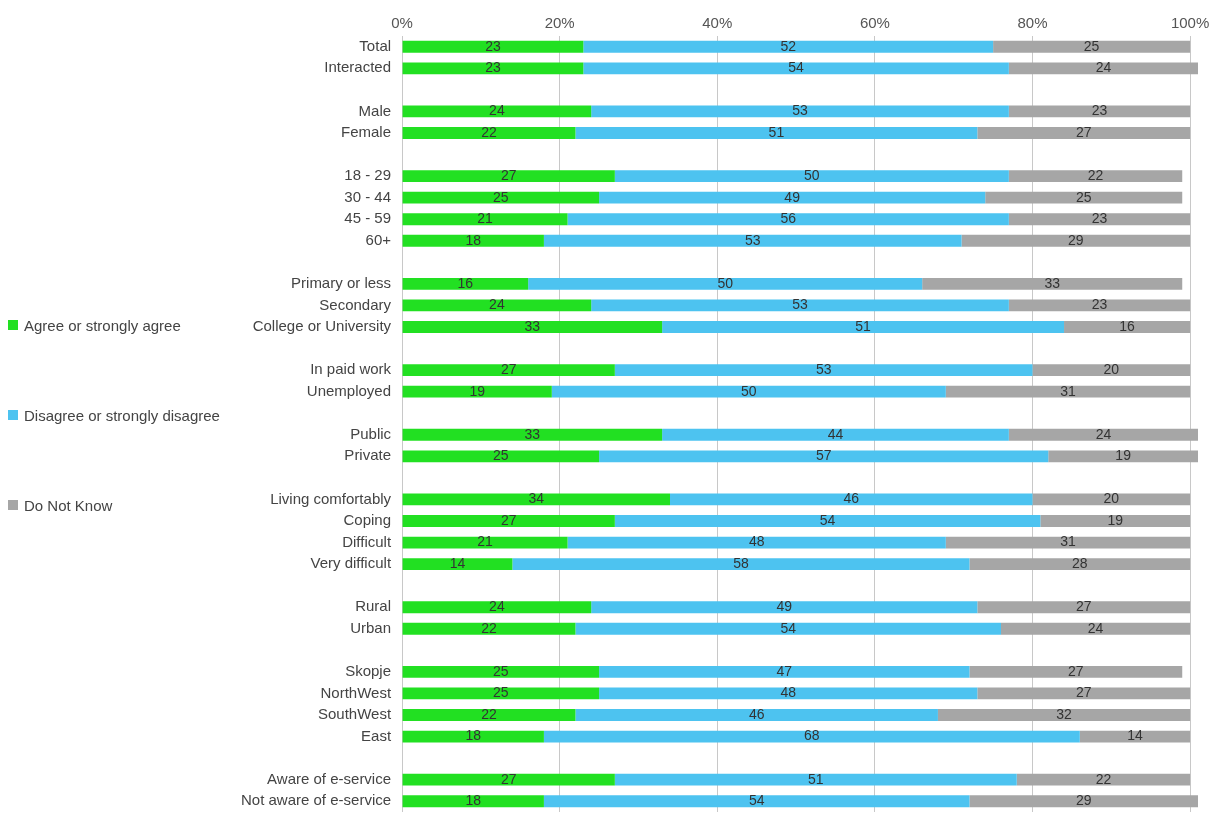 The width and height of the screenshot is (1230, 832). I want to click on x-tick-label: 100%, so click(1190, 23).